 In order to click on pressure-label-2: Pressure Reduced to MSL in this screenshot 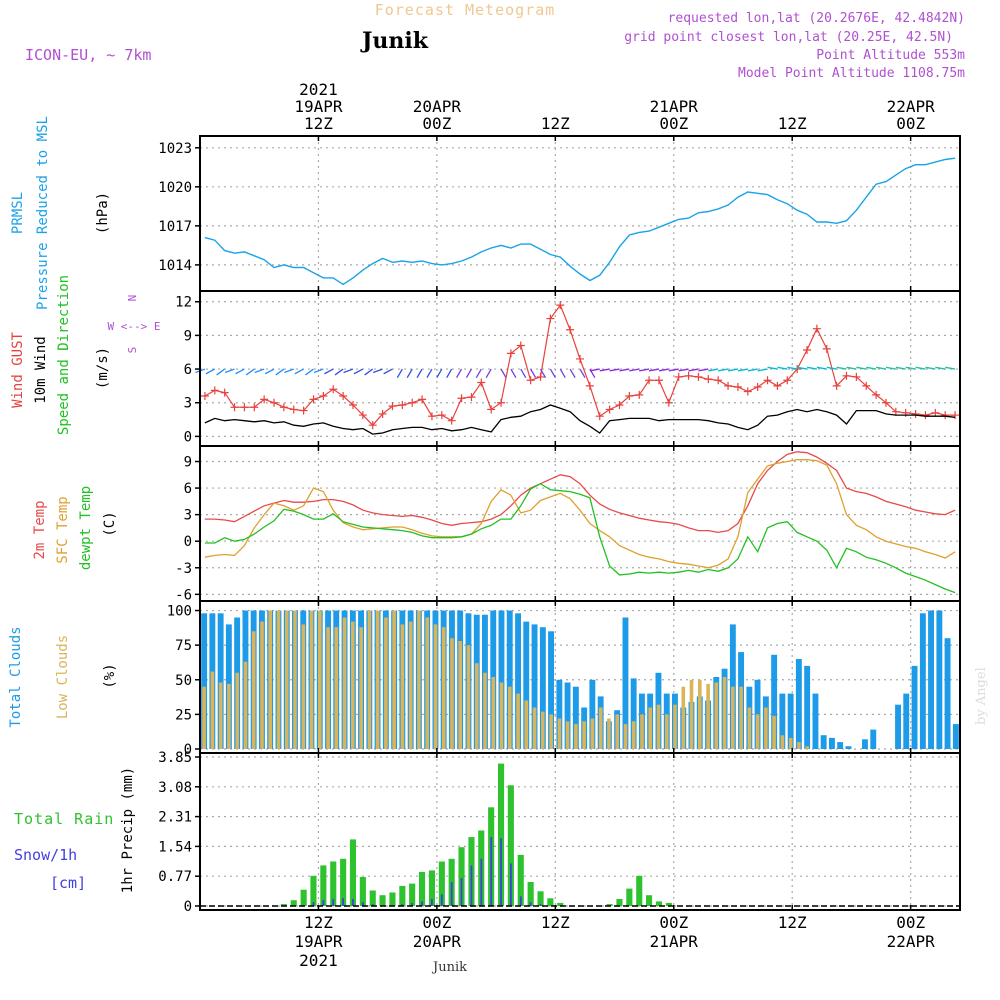, I will do `click(43, 213)`.